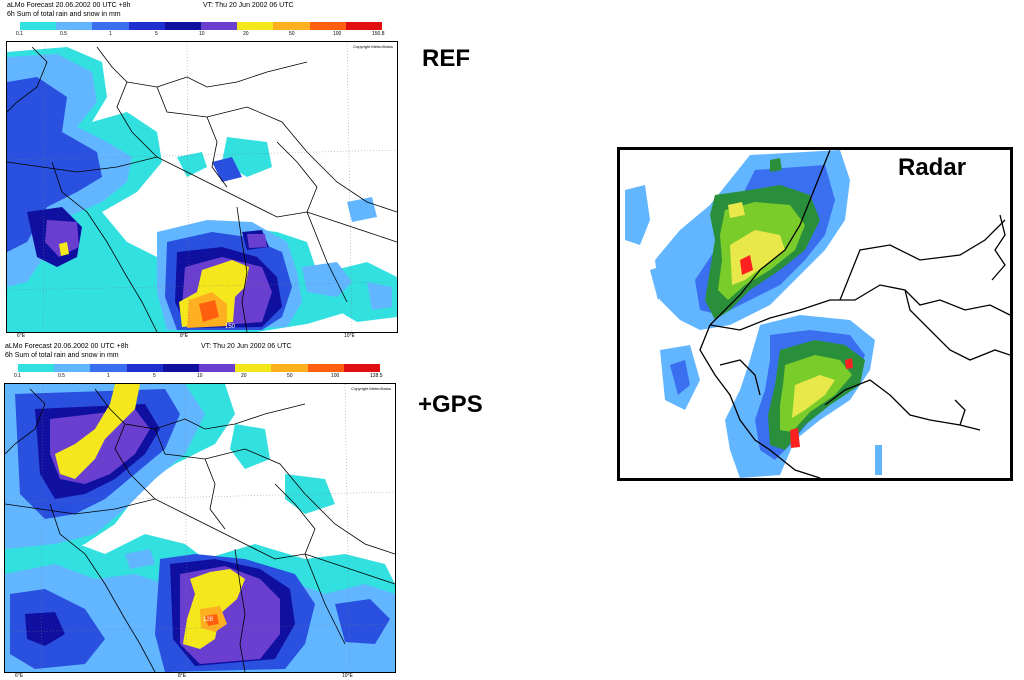 The height and width of the screenshot is (680, 1024). Describe the element at coordinates (64, 14) in the screenshot. I see `ref-header-line2: 6h Sum of total rain and snow in mm` at that location.